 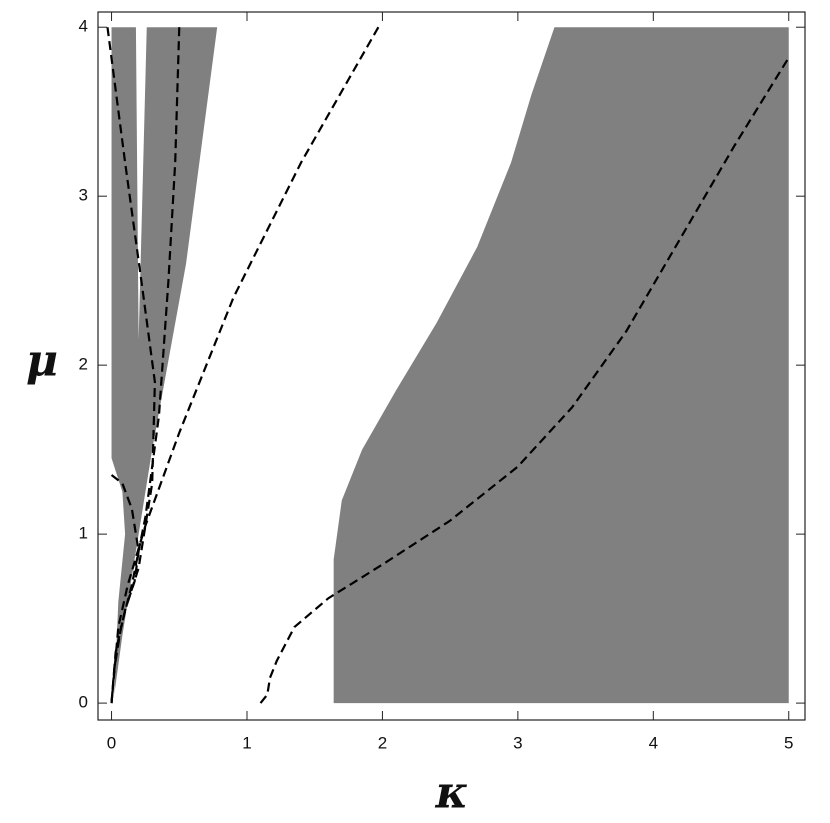 What do you see at coordinates (653, 742) in the screenshot?
I see `x-tick-label: 4` at bounding box center [653, 742].